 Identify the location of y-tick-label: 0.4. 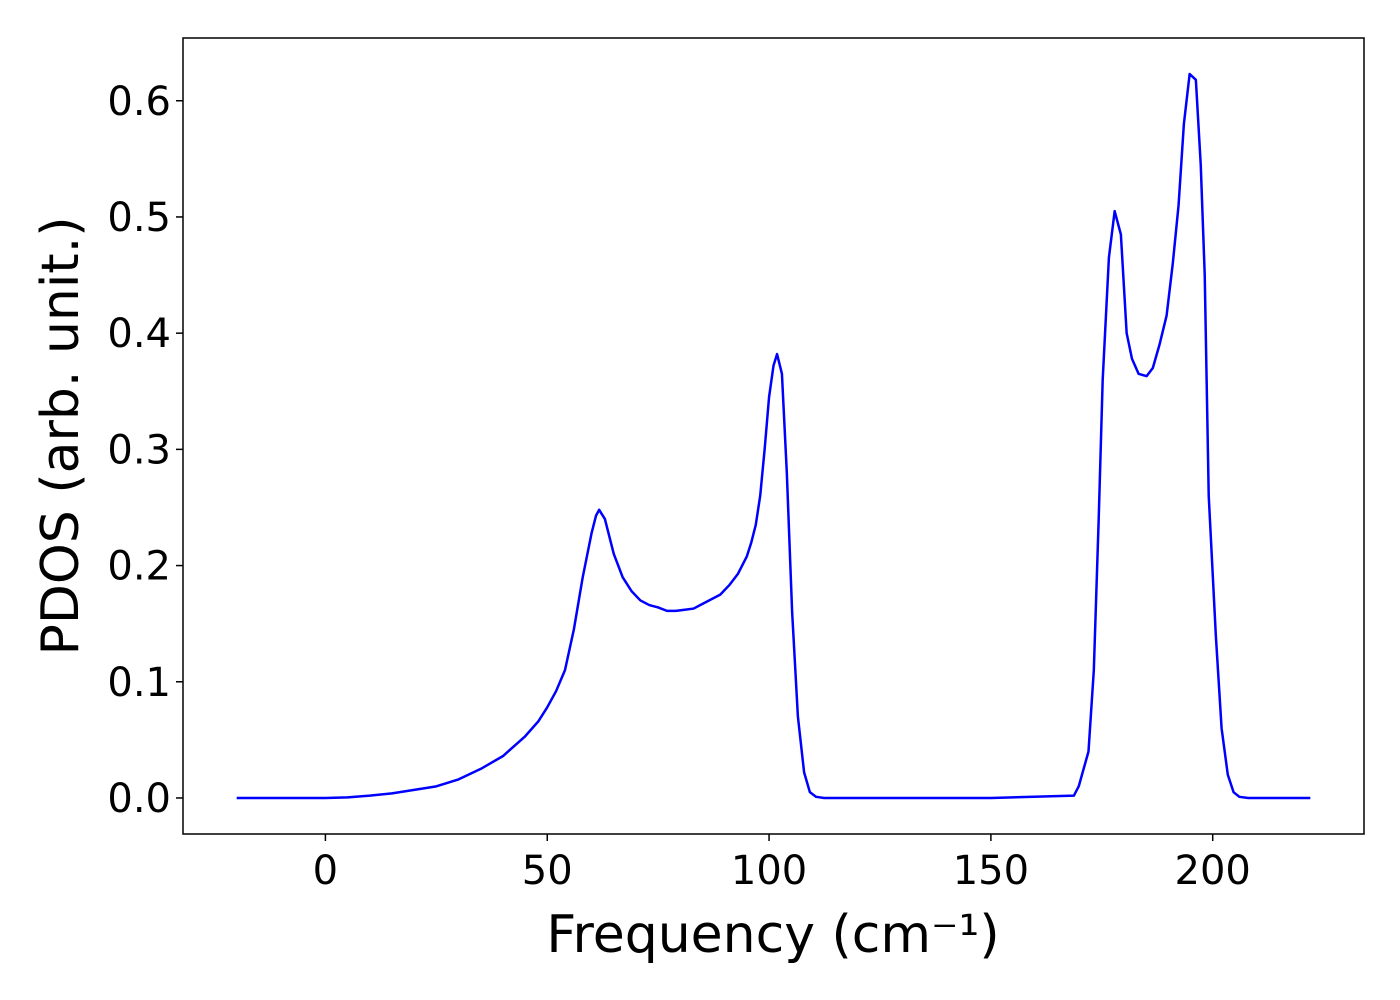
(139, 334).